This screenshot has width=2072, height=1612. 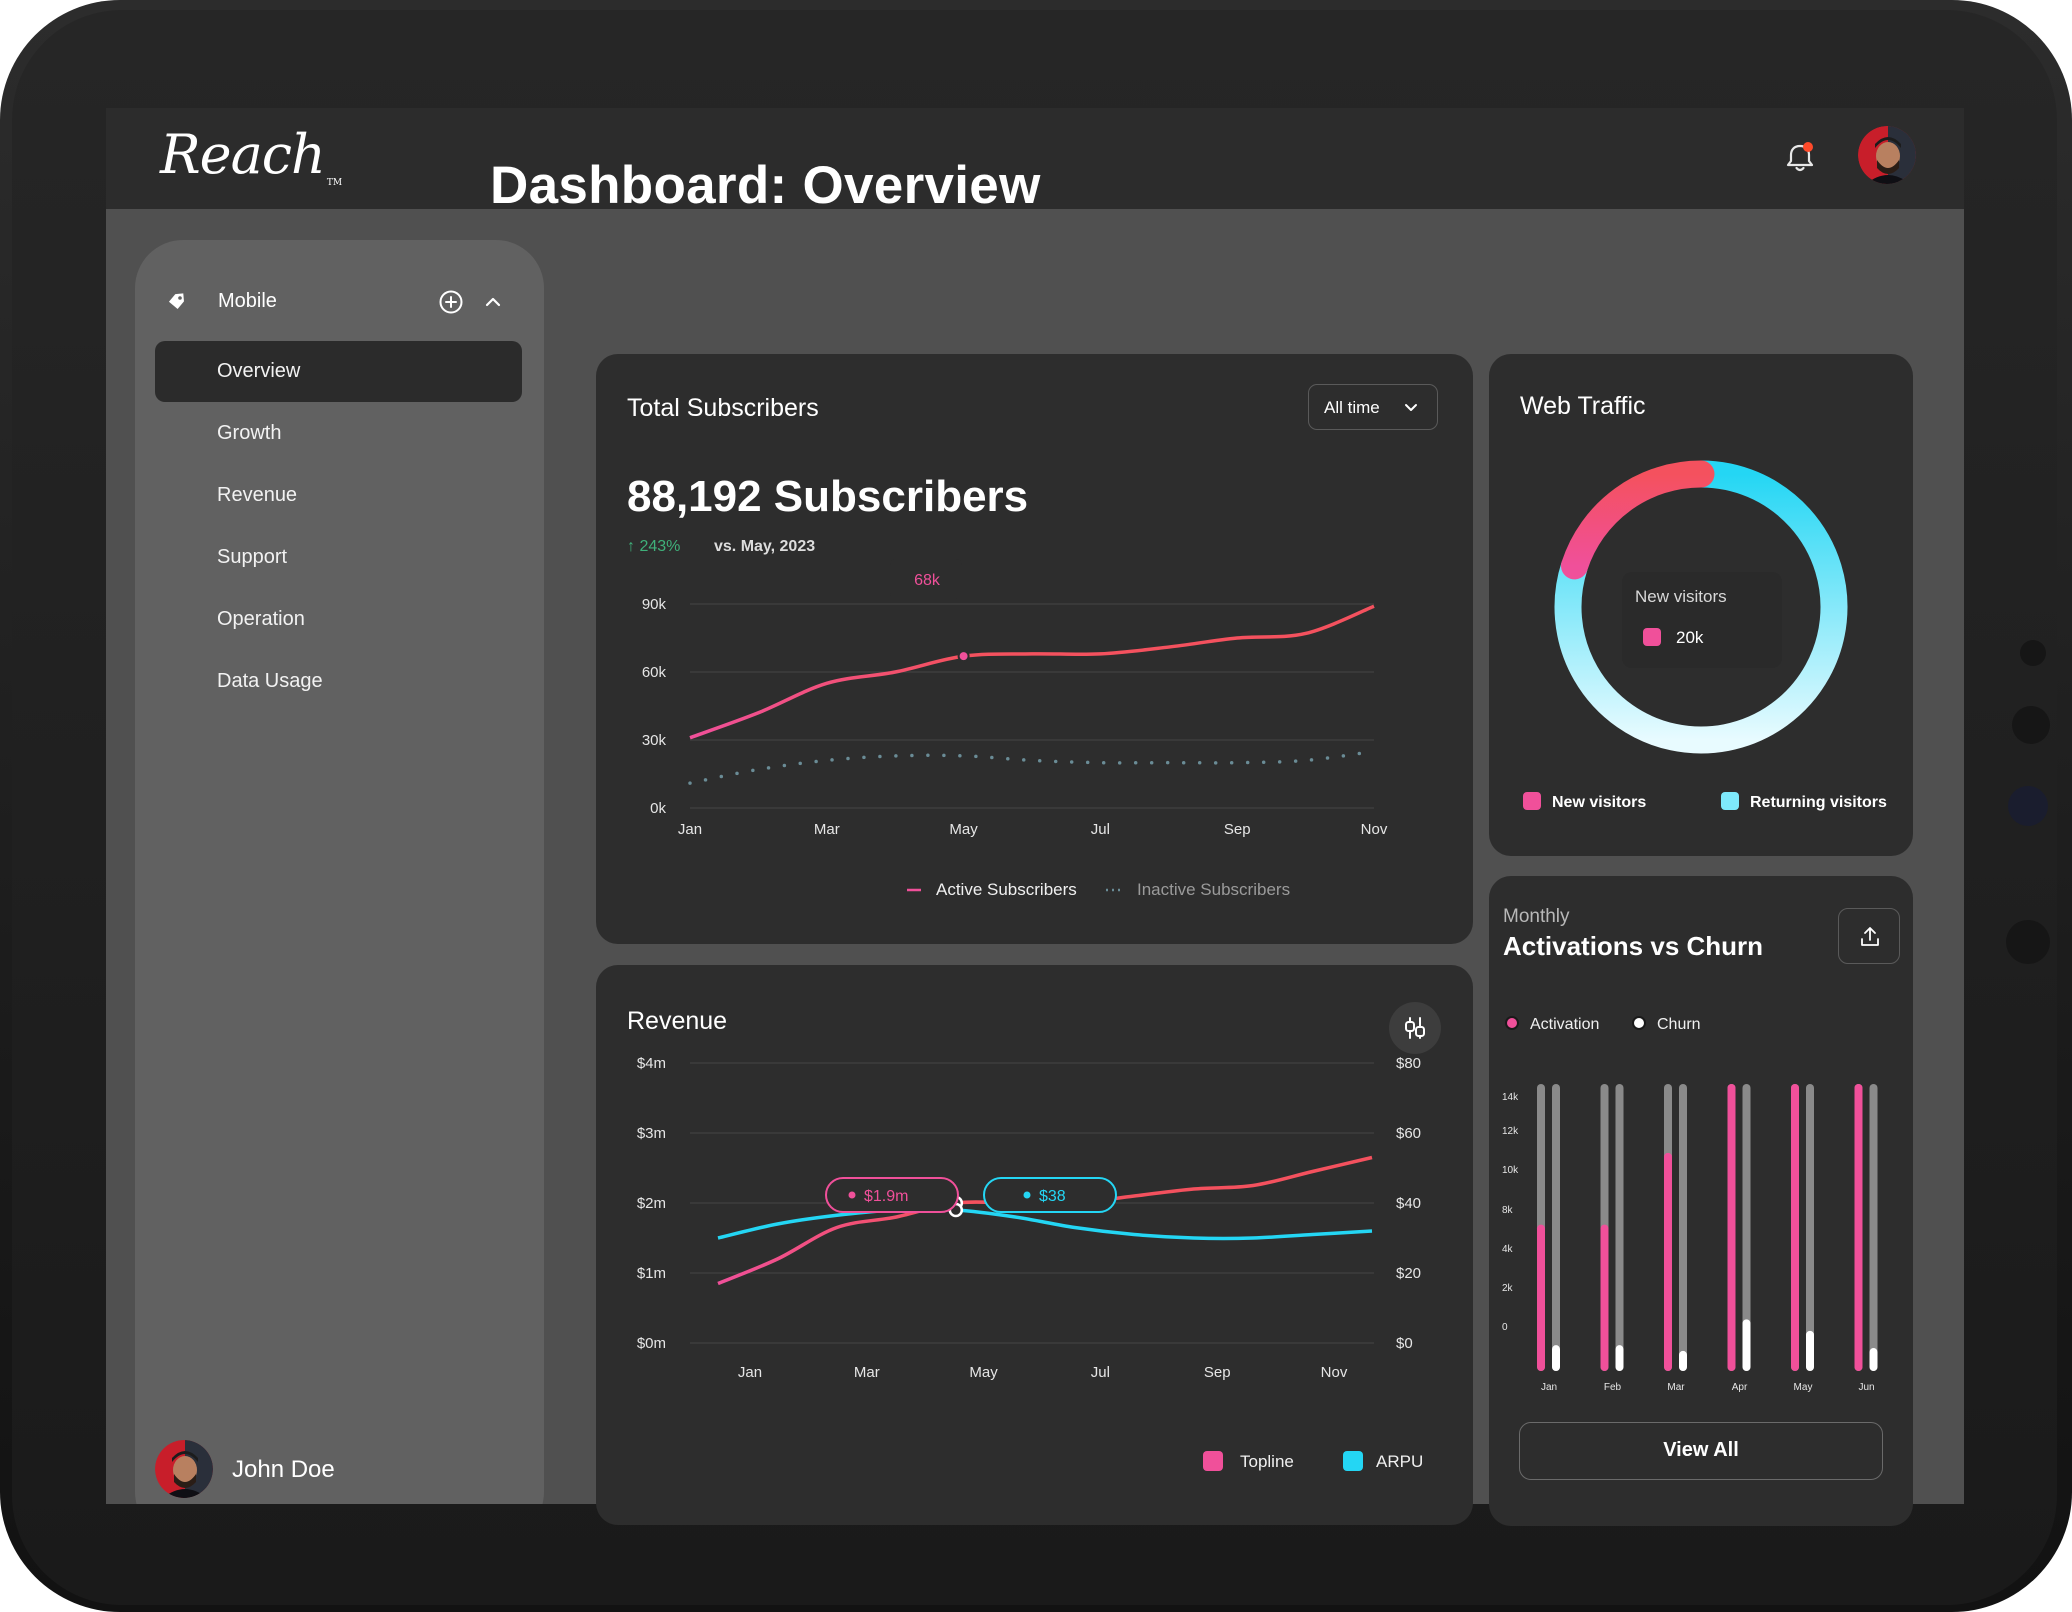 What do you see at coordinates (1508, 1249) in the screenshot?
I see `y-tick-label: 4k` at bounding box center [1508, 1249].